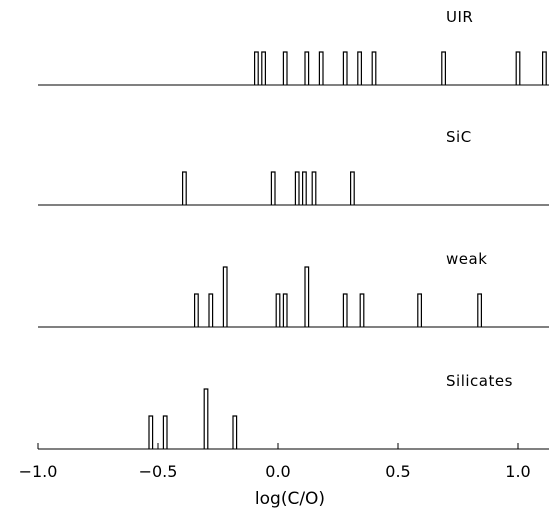 The image size is (550, 514). Describe the element at coordinates (466, 259) in the screenshot. I see `panel-label: weak` at that location.